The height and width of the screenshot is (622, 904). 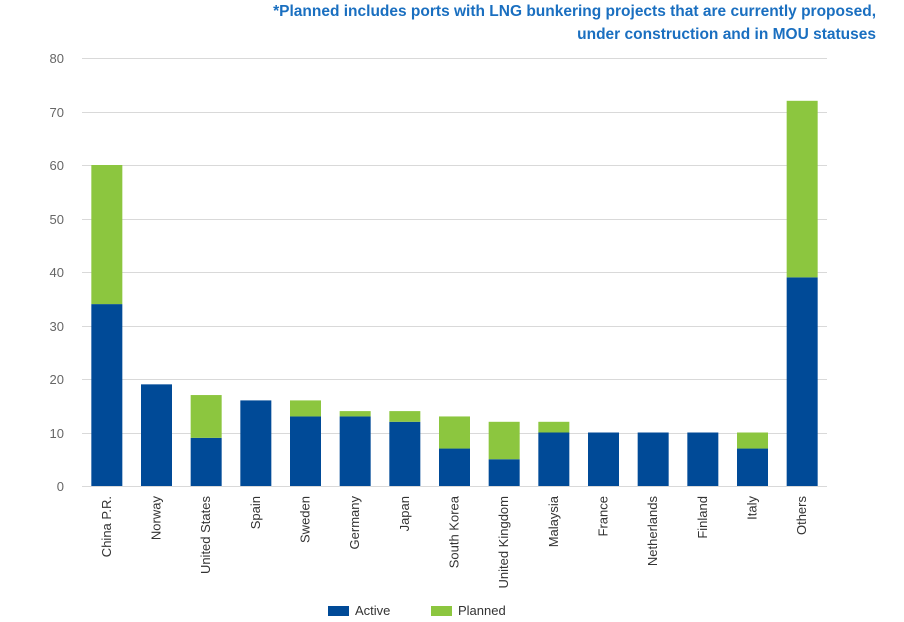 What do you see at coordinates (354, 523) in the screenshot?
I see `x-tick-label-germany: Germany` at bounding box center [354, 523].